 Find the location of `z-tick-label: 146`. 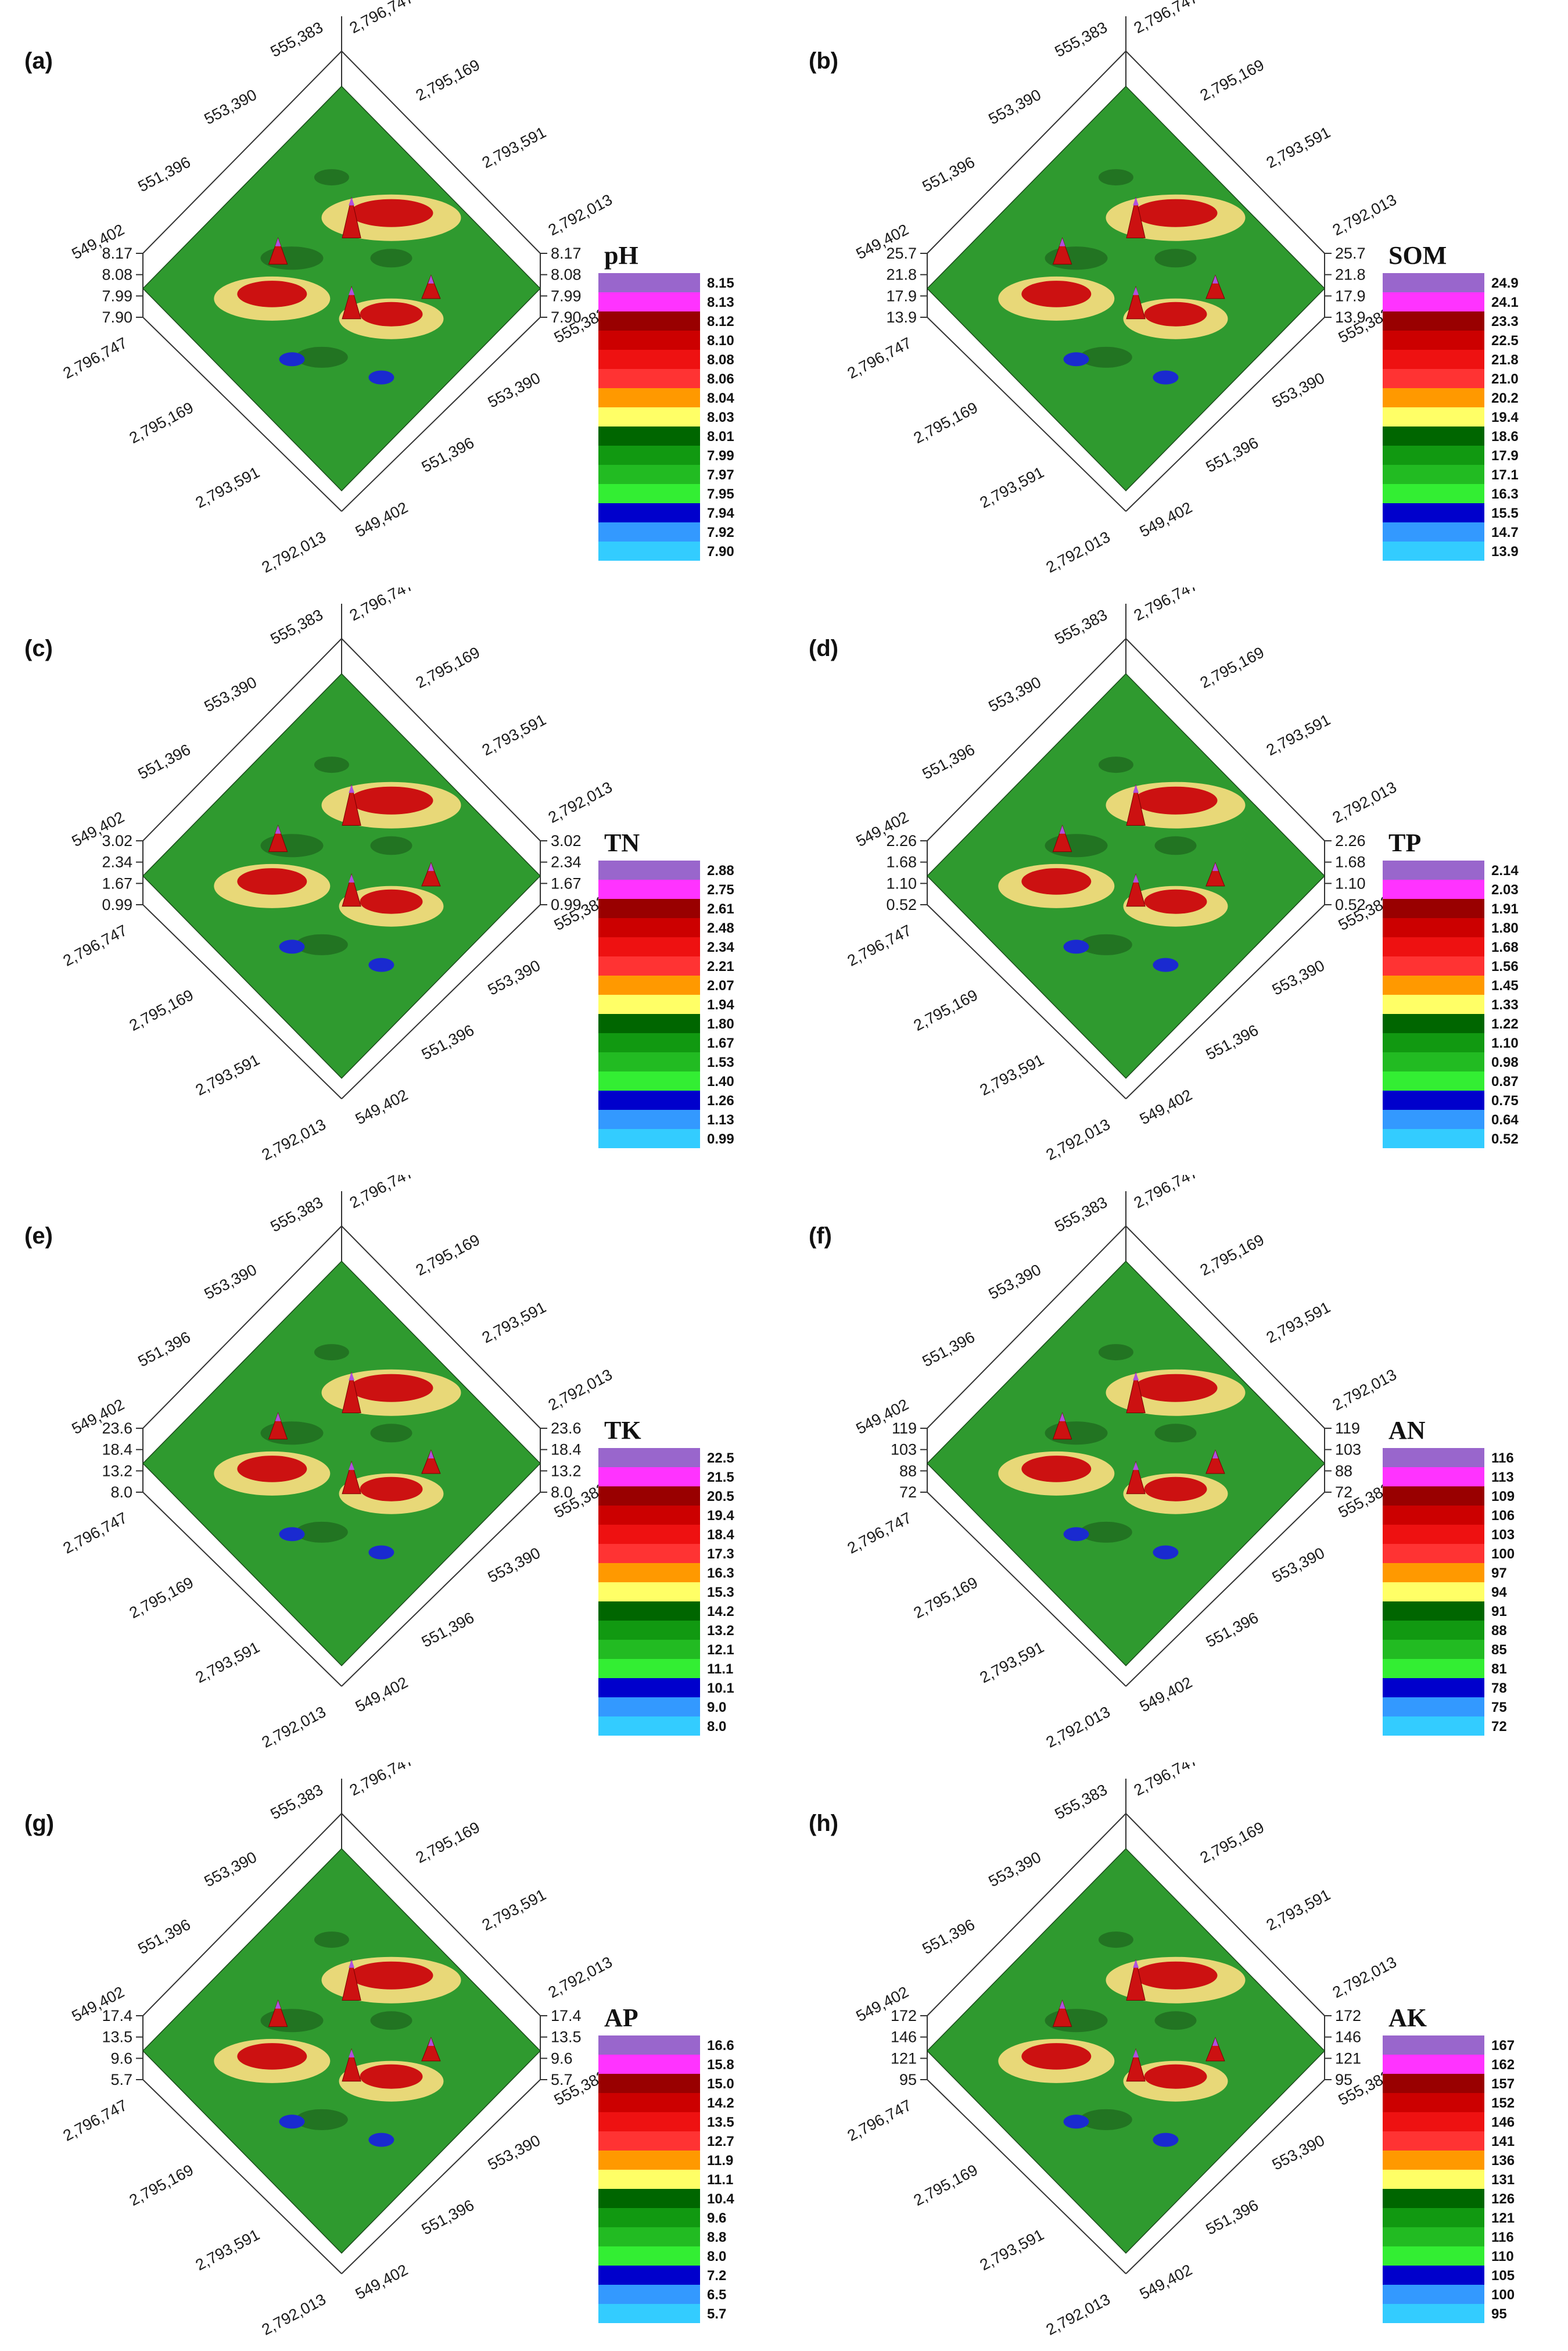

z-tick-label: 146 is located at coordinates (904, 2037).